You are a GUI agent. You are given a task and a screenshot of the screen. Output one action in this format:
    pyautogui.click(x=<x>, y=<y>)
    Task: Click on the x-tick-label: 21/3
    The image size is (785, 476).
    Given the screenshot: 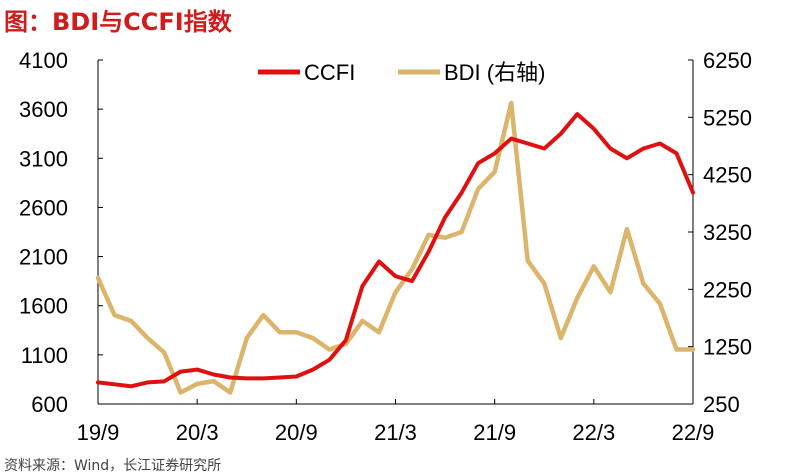 What is the action you would take?
    pyautogui.click(x=395, y=432)
    